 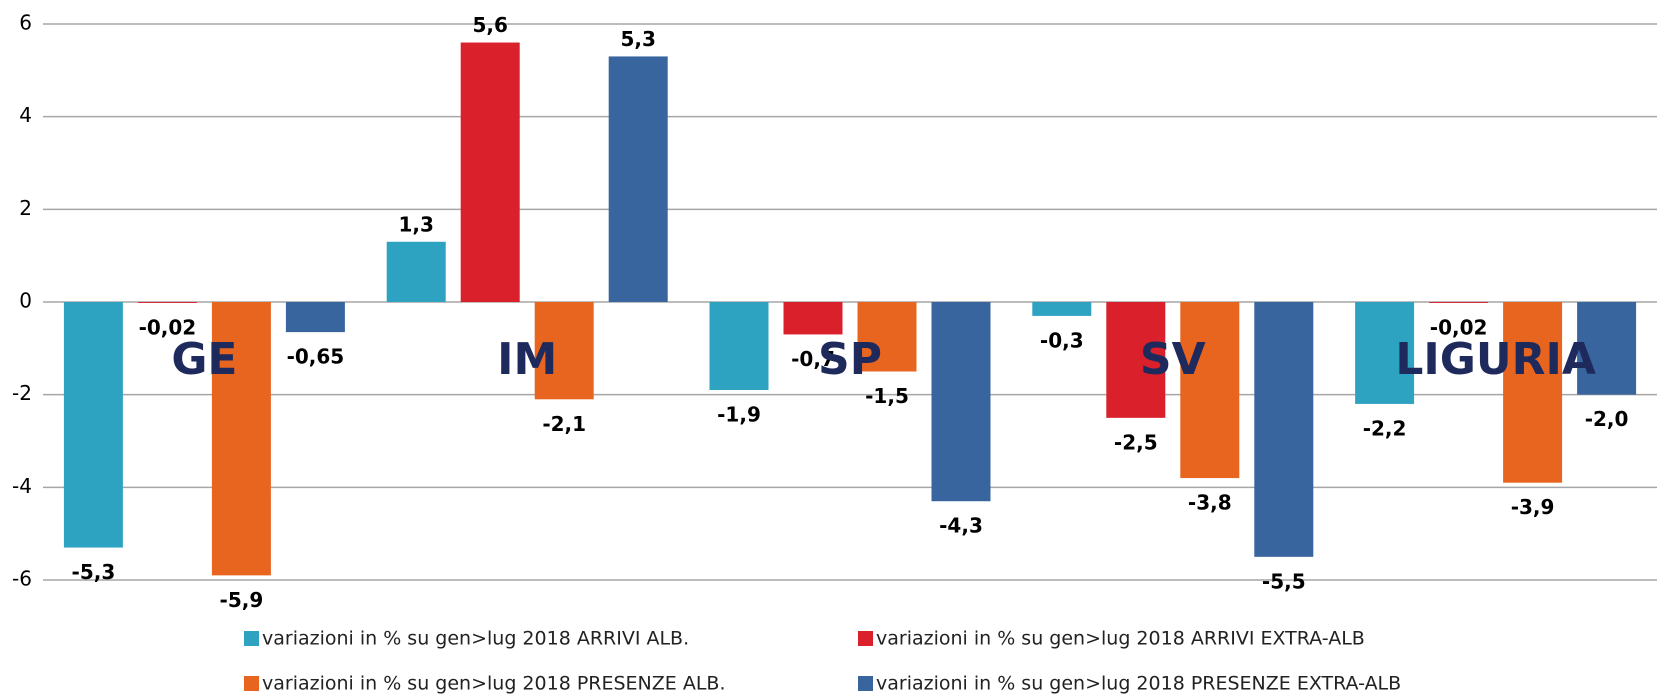 I want to click on y-tick-label: 4, so click(x=25, y=115).